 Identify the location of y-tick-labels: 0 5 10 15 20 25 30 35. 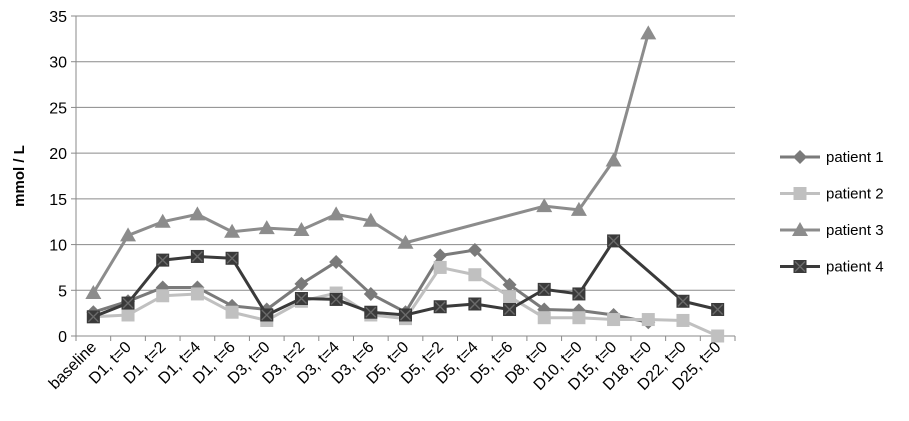
(58, 177).